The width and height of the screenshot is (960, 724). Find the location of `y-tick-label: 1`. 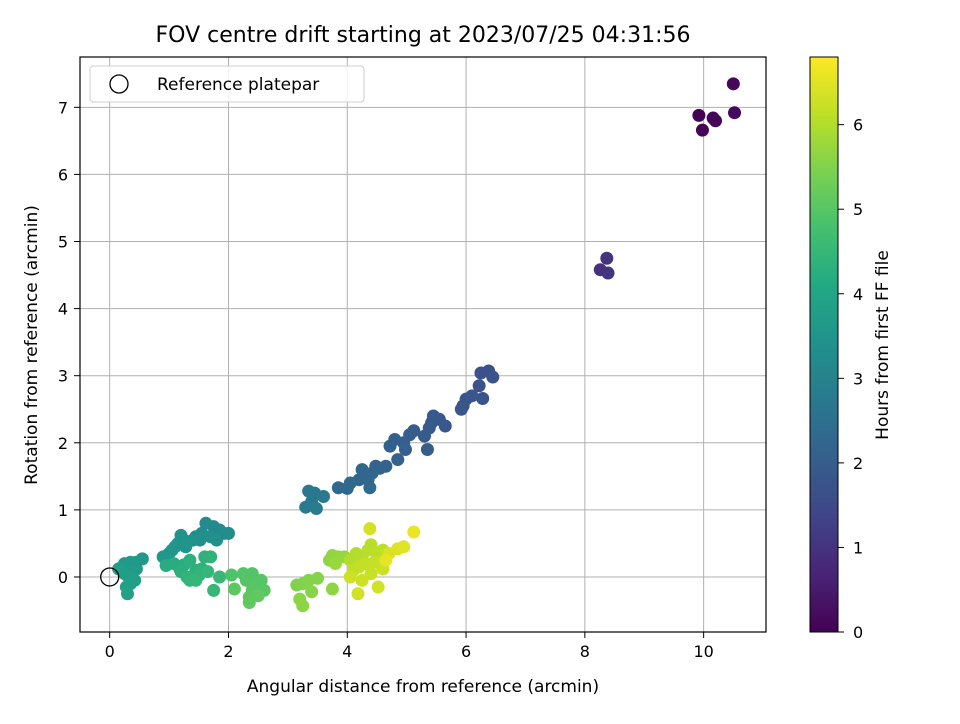

y-tick-label: 1 is located at coordinates (63, 510).